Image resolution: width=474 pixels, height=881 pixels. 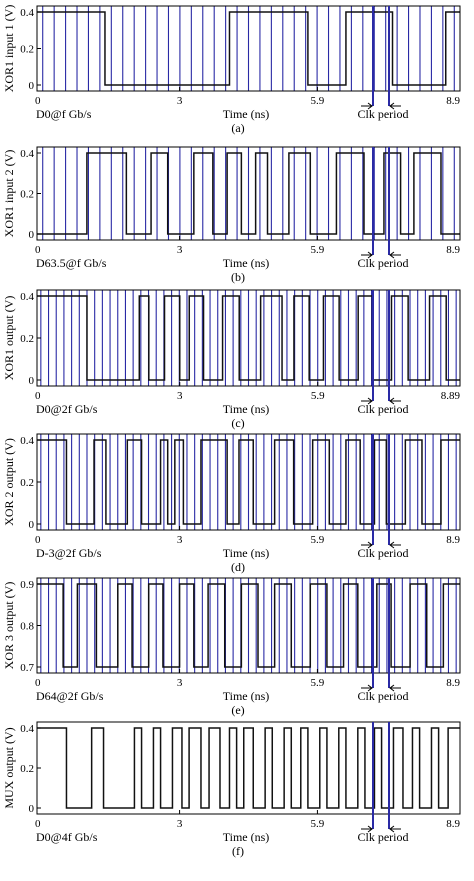 I want to click on panel-caption: (b), so click(x=238, y=277).